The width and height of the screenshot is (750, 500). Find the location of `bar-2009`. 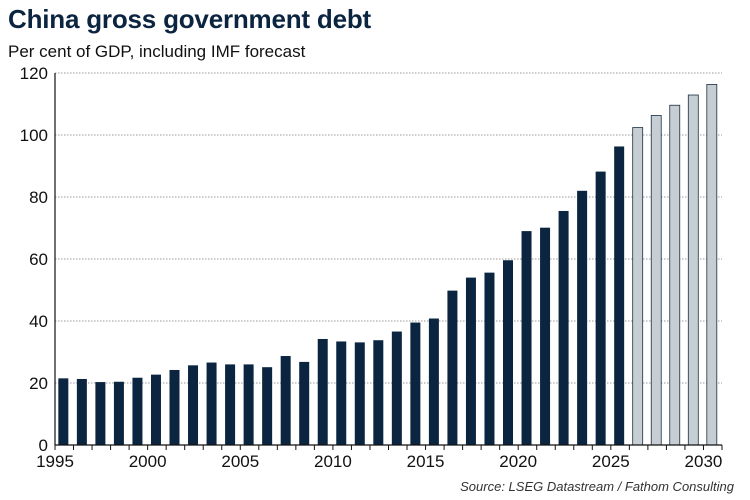

bar-2009 is located at coordinates (322, 391).